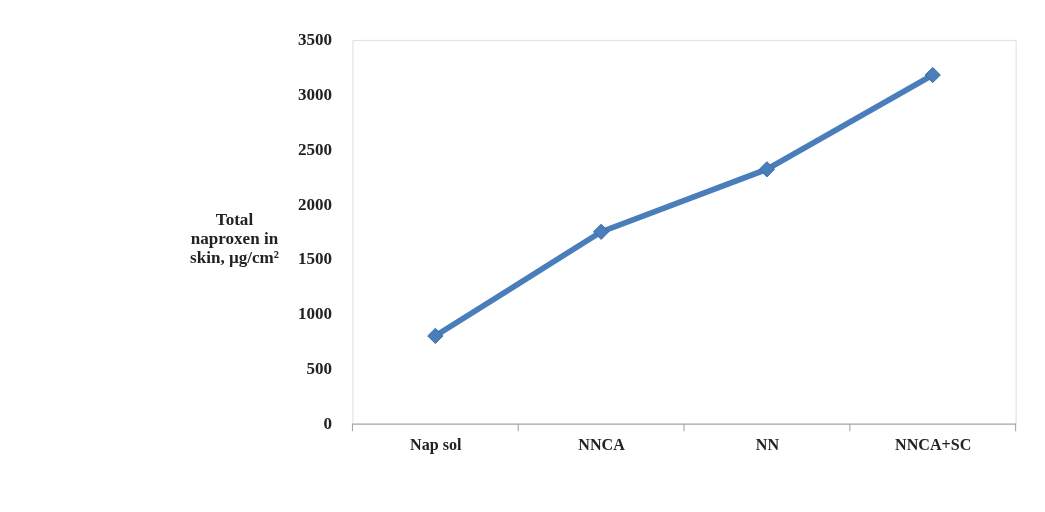  Describe the element at coordinates (315, 149) in the screenshot. I see `y-tick-label: 2500` at that location.